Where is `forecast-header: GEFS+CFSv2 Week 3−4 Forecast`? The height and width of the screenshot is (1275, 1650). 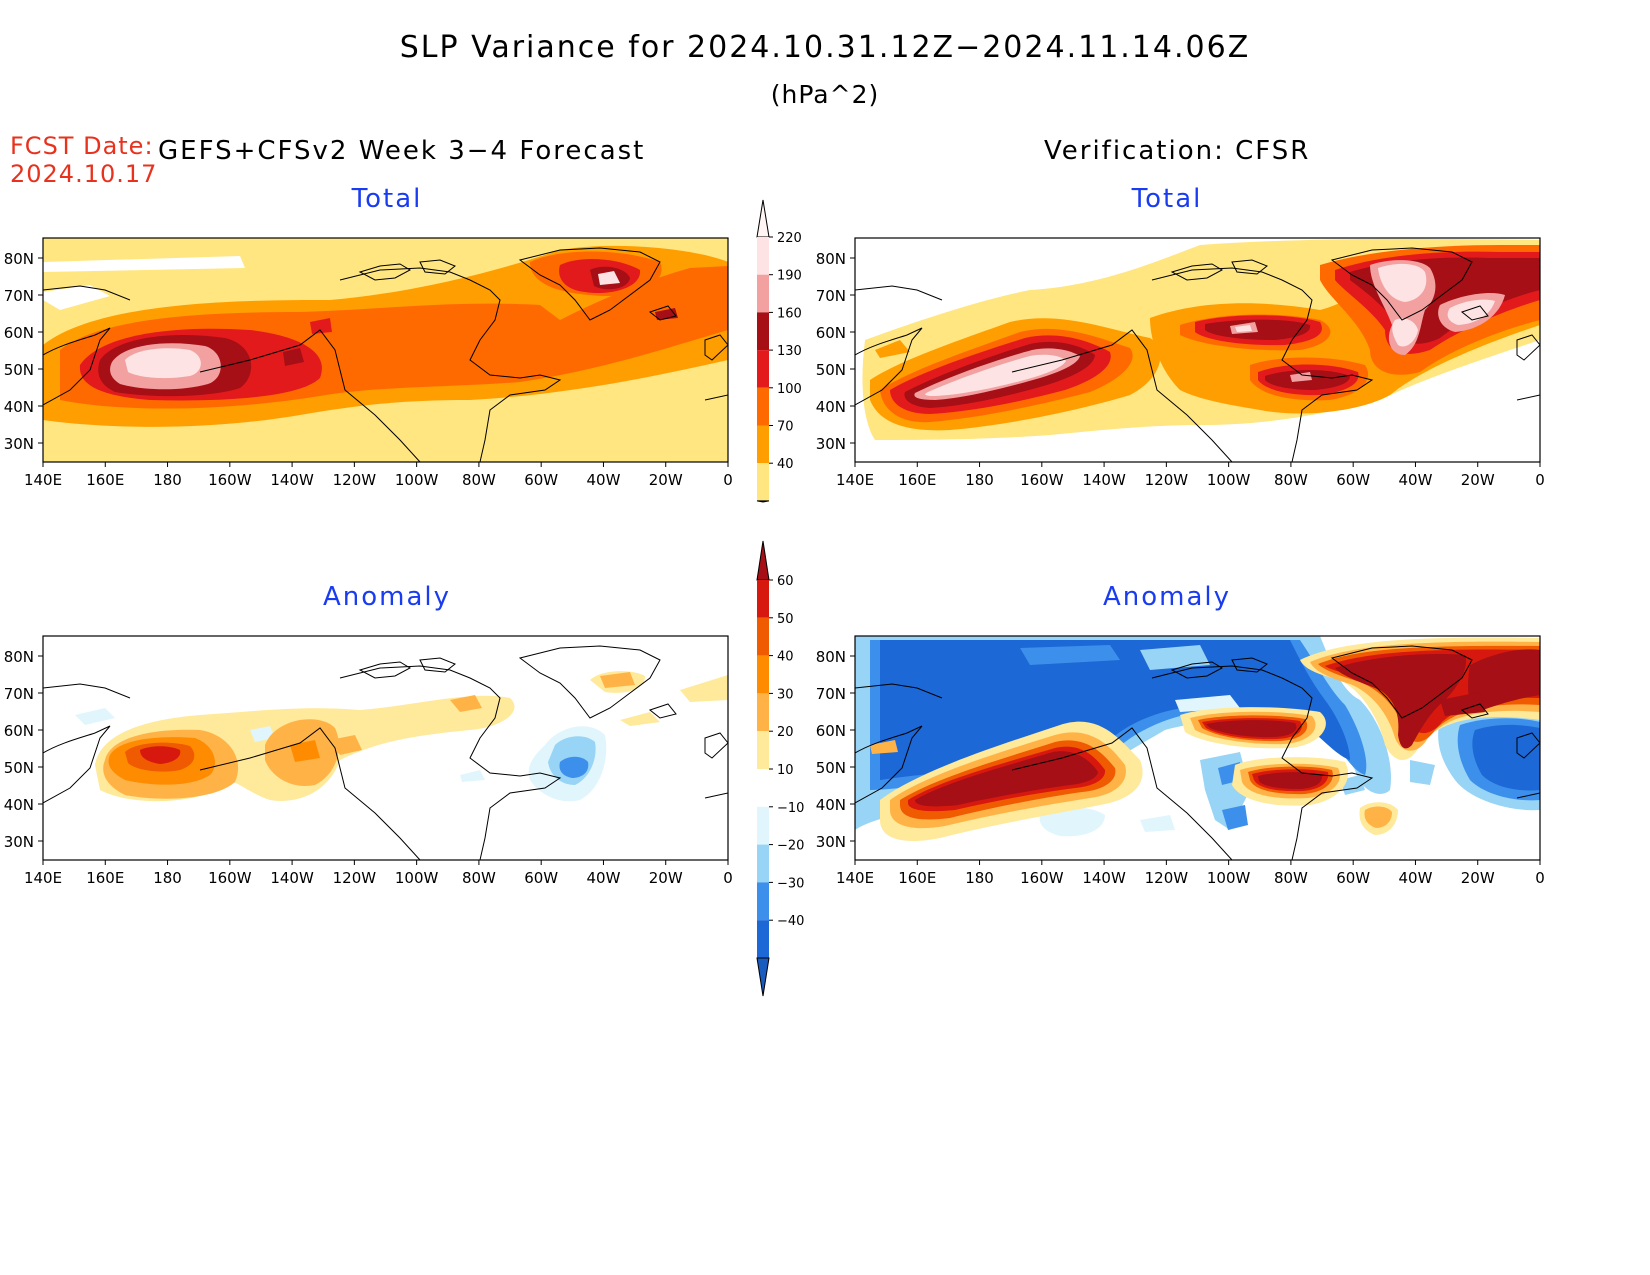
forecast-header: GEFS+CFSv2 Week 3−4 Forecast is located at coordinates (402, 151).